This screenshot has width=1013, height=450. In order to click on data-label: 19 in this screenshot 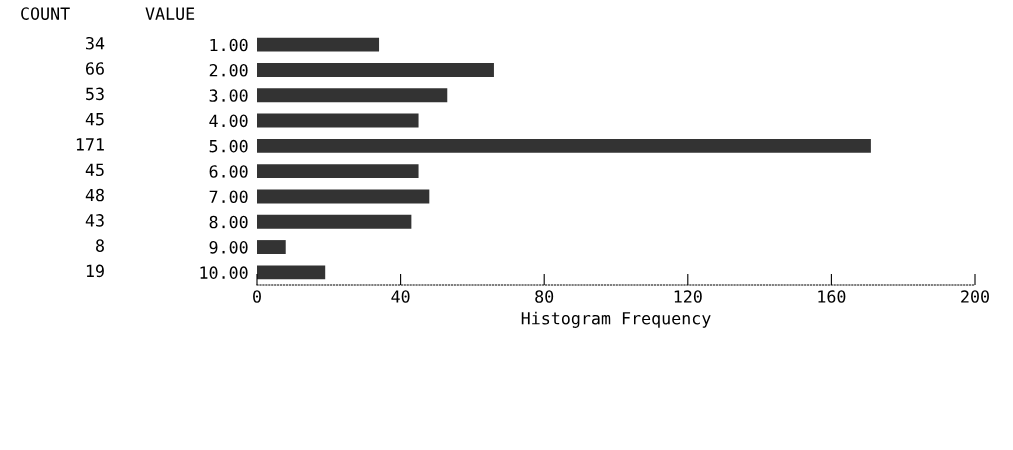, I will do `click(95, 271)`.